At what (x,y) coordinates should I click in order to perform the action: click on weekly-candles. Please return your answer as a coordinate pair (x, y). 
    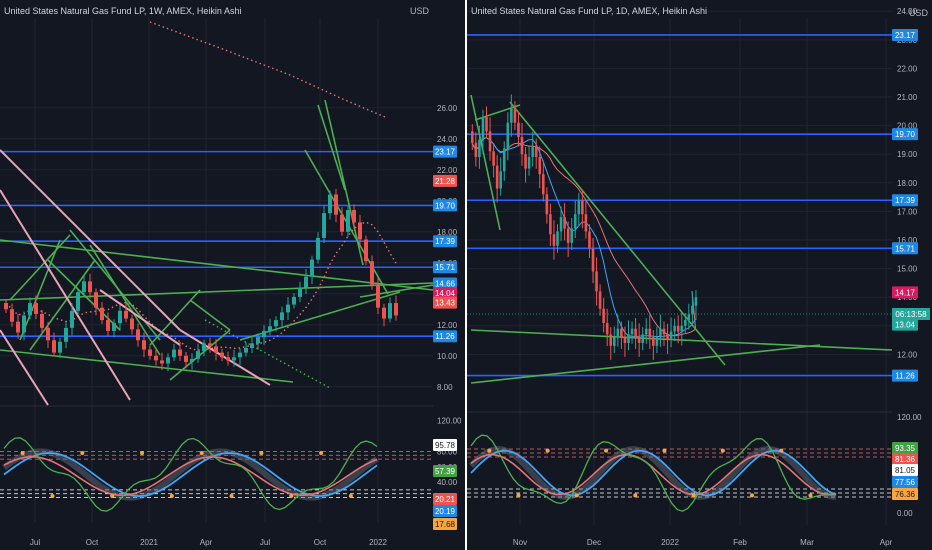
    Looking at the image, I should click on (201, 280).